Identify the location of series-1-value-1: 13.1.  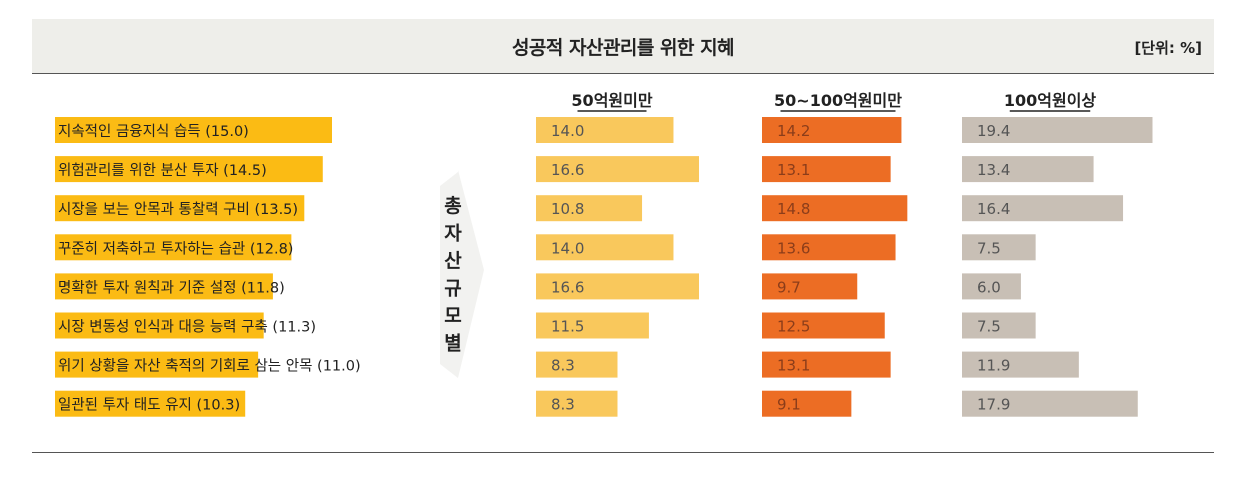
(793, 170).